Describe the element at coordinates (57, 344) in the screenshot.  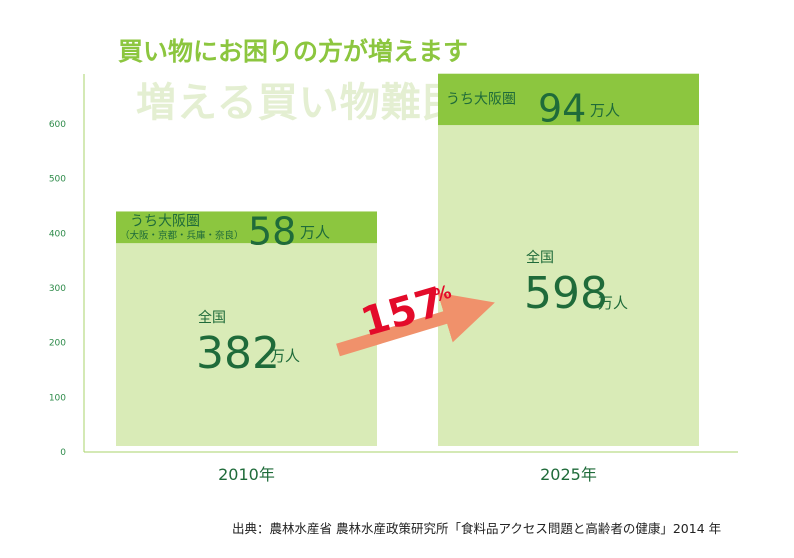
I see `y-tick-label: 200` at that location.